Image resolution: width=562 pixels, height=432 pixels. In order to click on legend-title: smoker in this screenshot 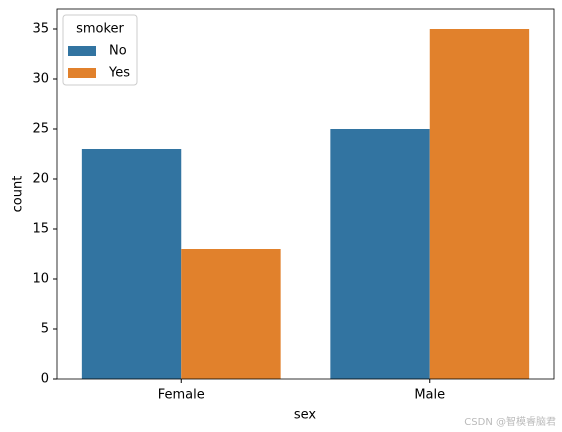, I will do `click(100, 29)`.